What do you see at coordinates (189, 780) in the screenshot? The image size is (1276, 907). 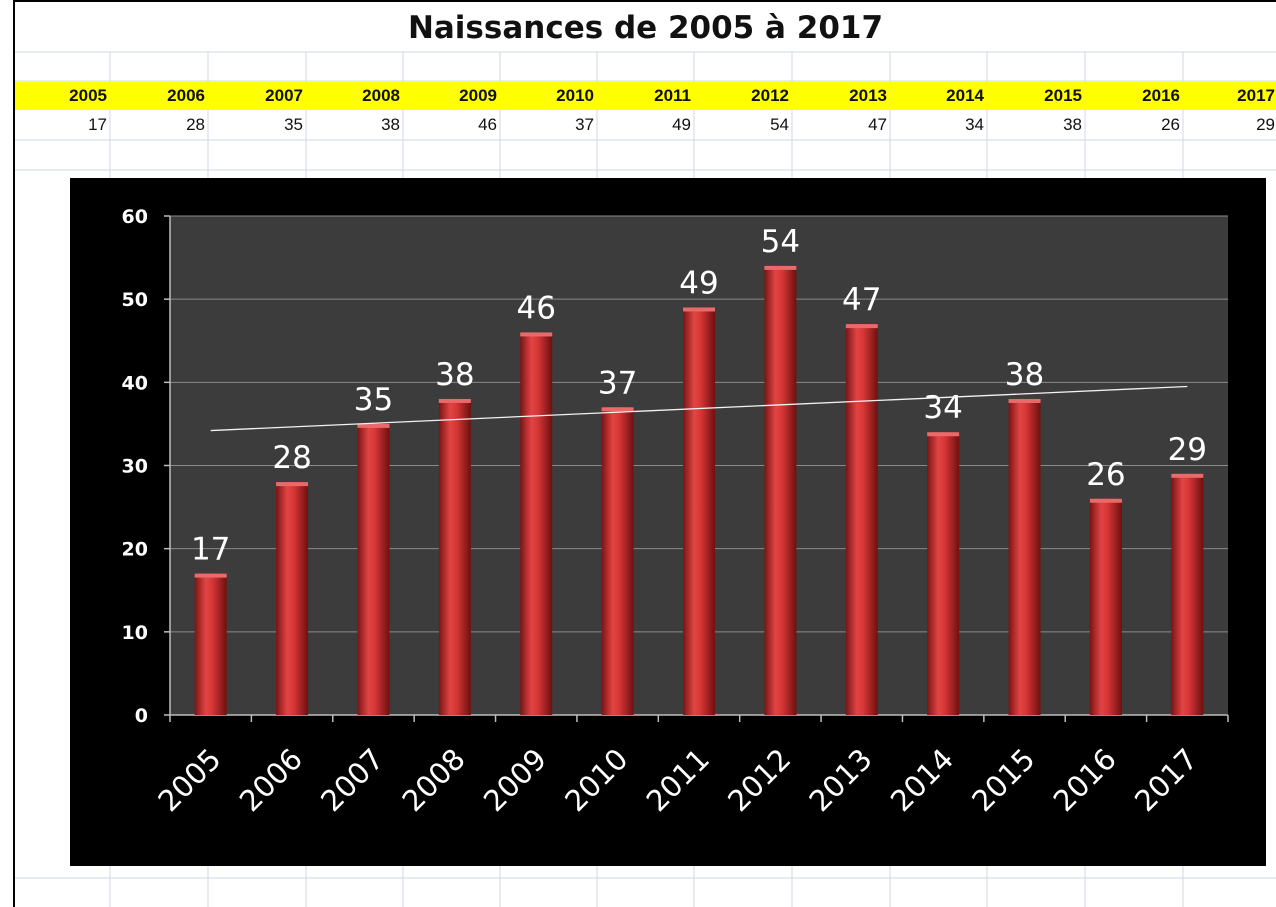 I see `x-tick-label: 2005` at bounding box center [189, 780].